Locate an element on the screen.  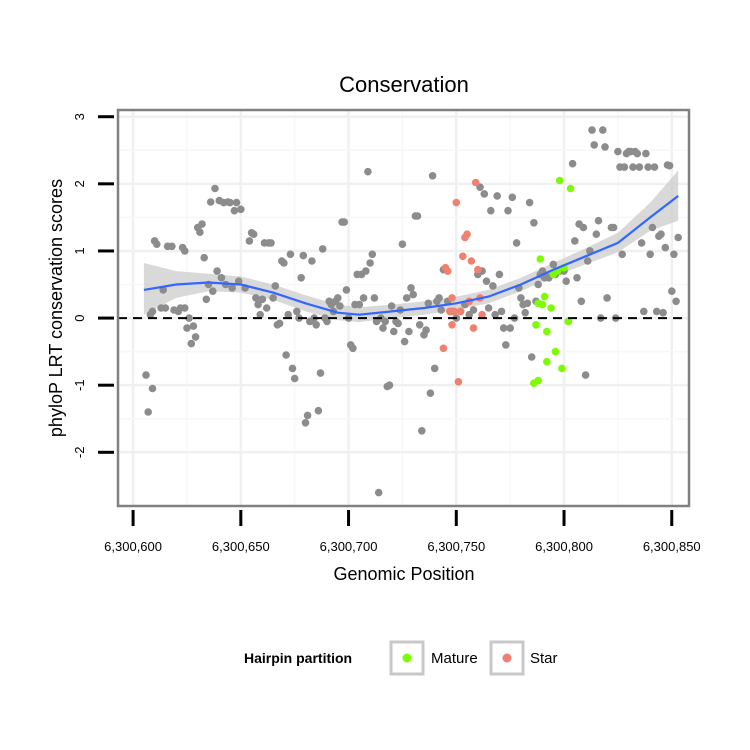
legend-entry-star: Star is located at coordinates (523, 658).